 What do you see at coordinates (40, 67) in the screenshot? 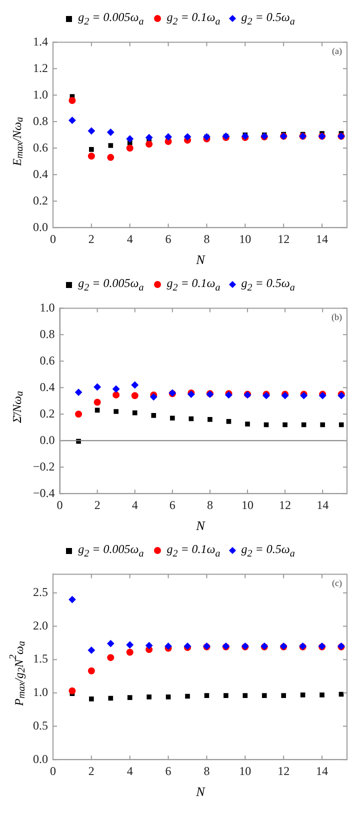
I see `y-tick-label: 1.2` at bounding box center [40, 67].